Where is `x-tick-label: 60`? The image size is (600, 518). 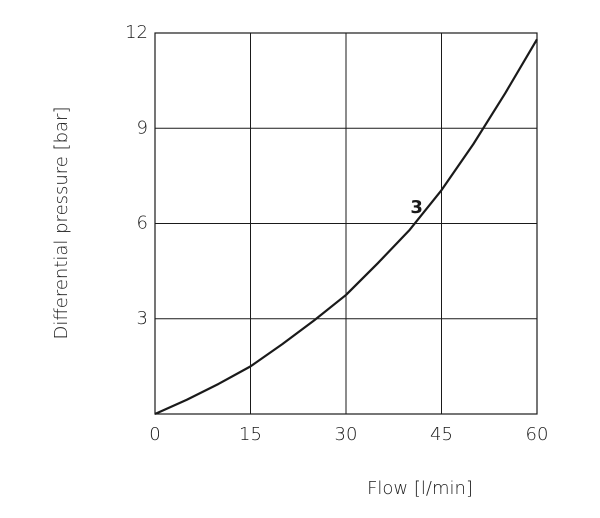 x-tick-label: 60 is located at coordinates (537, 434).